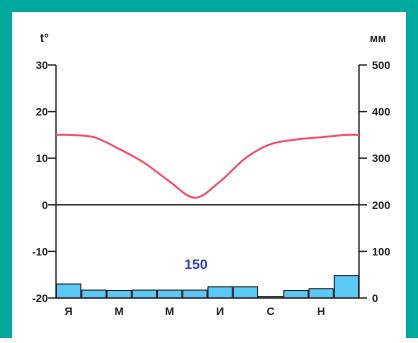 The height and width of the screenshot is (343, 418). I want to click on temperature-line, so click(207, 166).